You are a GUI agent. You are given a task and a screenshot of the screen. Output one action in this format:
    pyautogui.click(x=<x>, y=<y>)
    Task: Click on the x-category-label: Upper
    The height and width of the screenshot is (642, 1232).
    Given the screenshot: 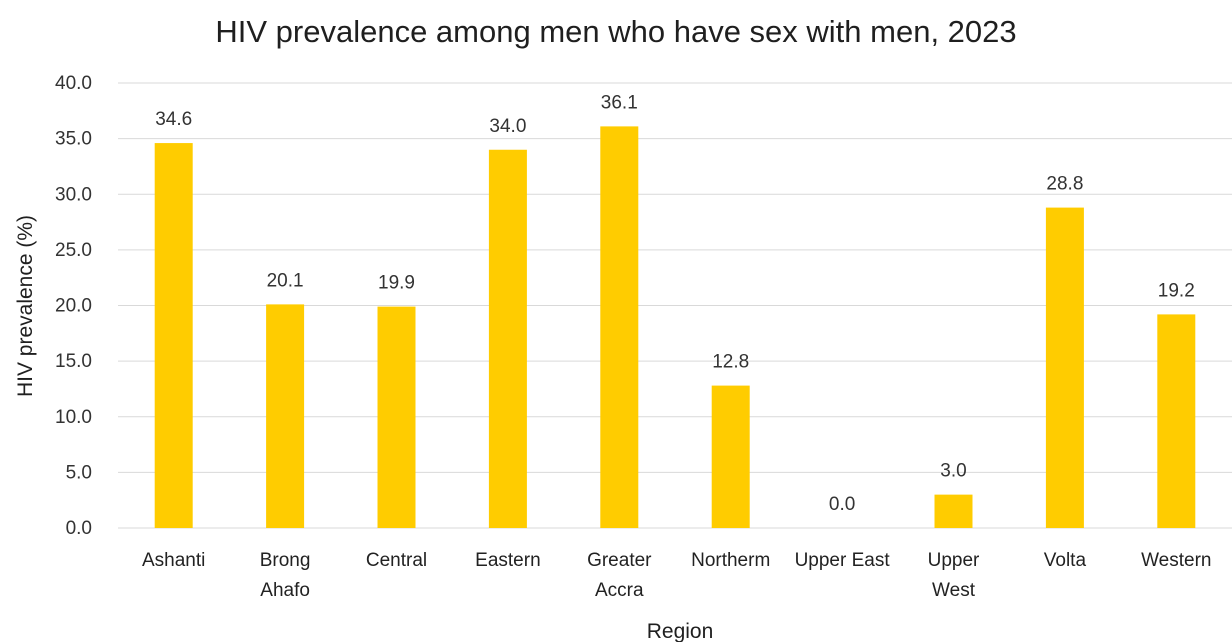 What is the action you would take?
    pyautogui.click(x=954, y=560)
    